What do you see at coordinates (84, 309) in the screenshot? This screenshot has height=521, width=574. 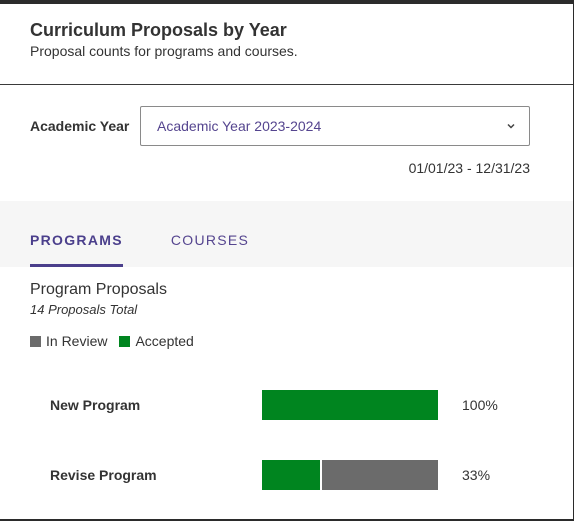 I see `proposals-total: 14 Proposals Total` at bounding box center [84, 309].